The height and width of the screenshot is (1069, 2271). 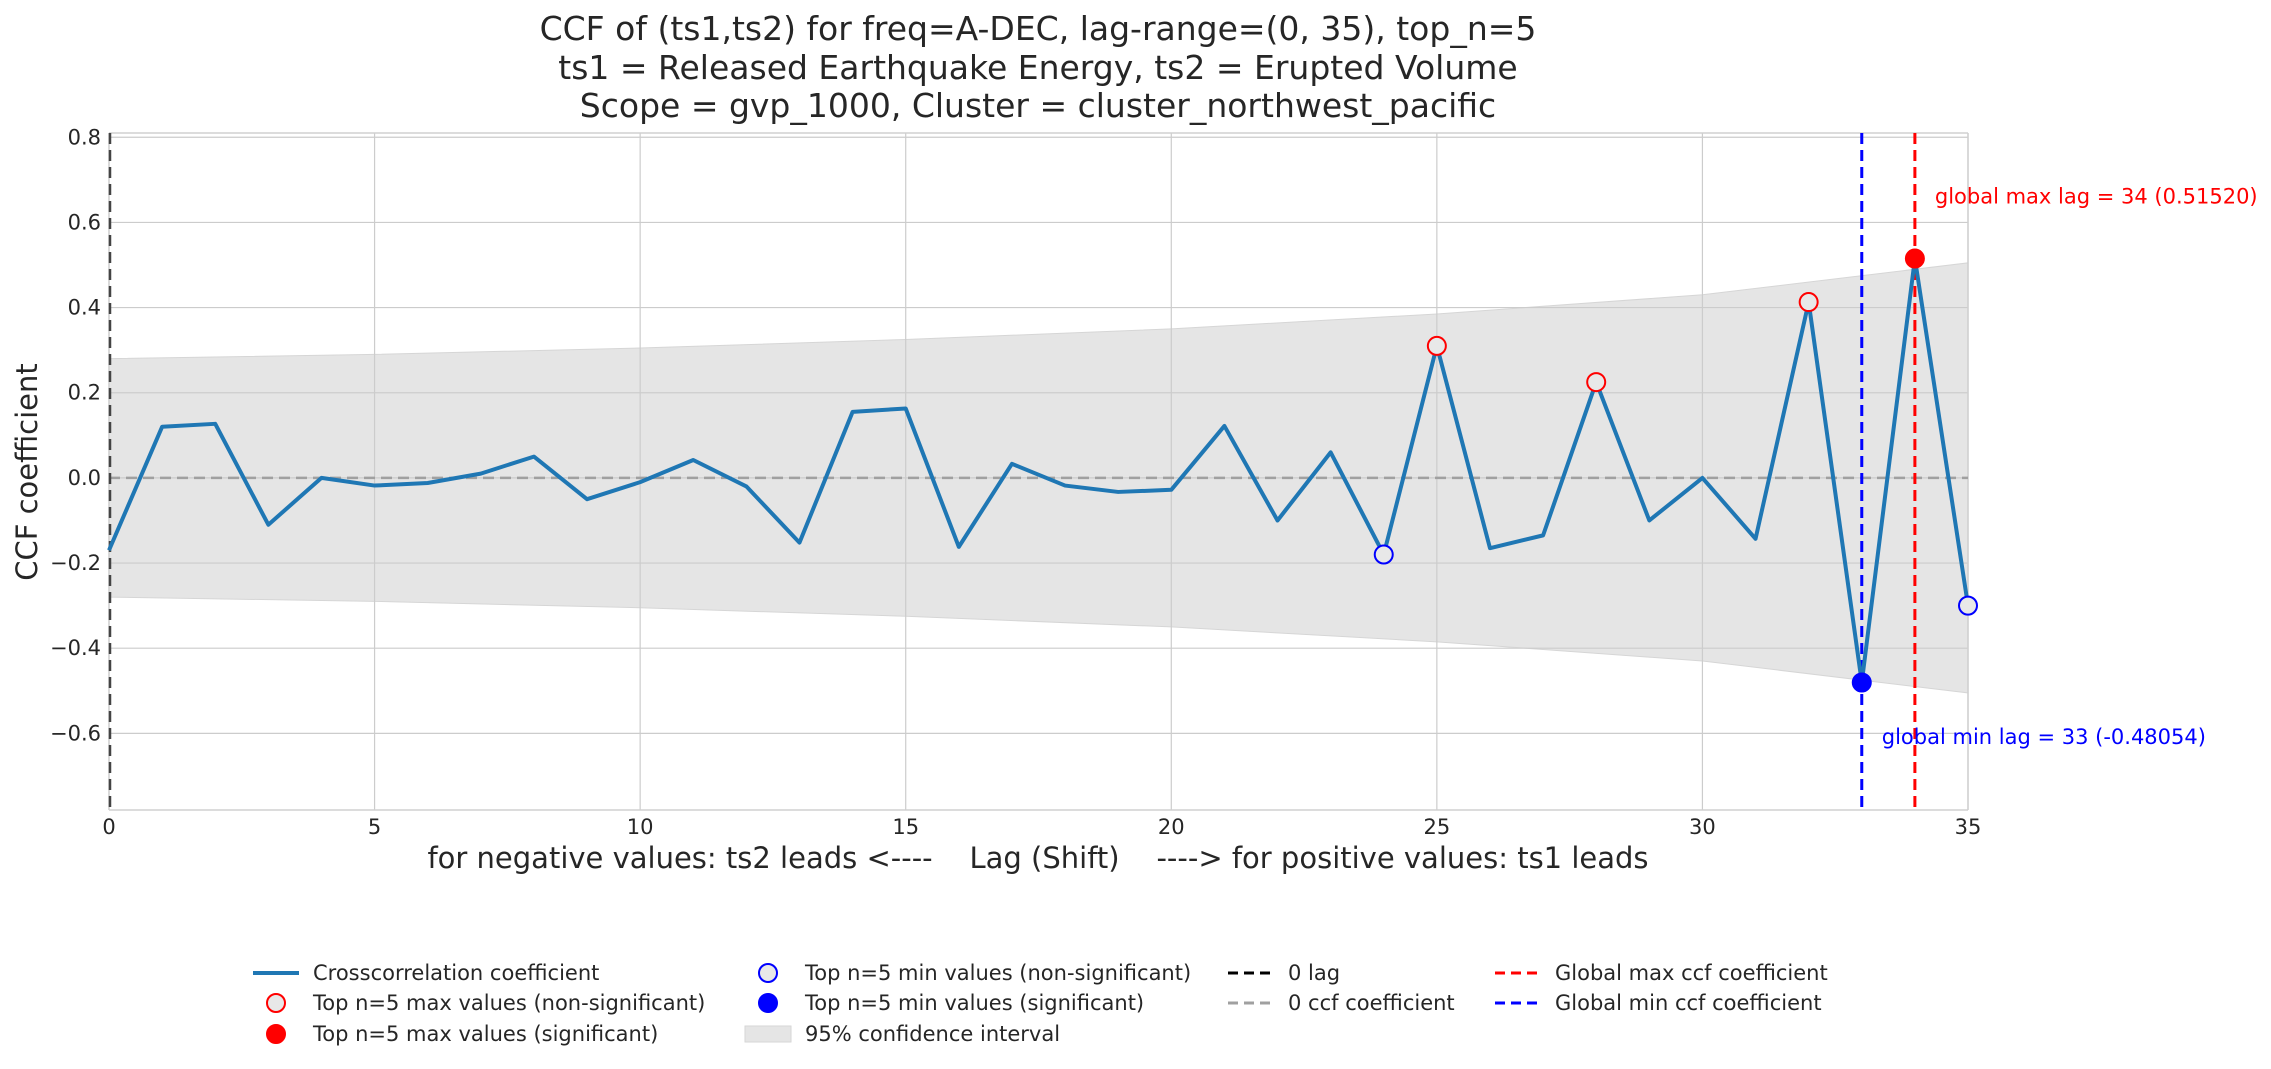 I want to click on legend-entry: Global max ccf coefficient, so click(x=1661, y=973).